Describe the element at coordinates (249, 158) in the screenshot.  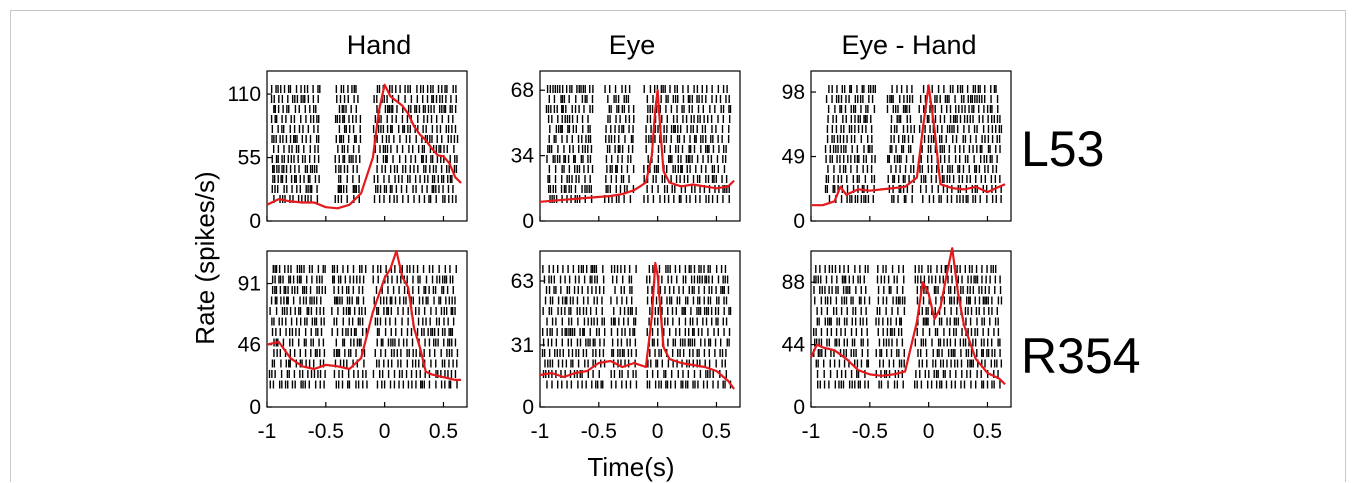
I see `y-tick-label: 55` at that location.